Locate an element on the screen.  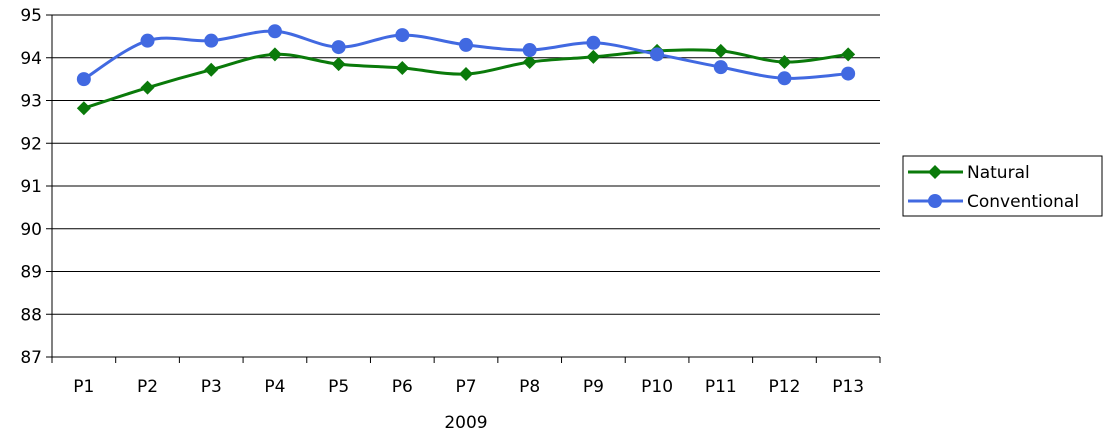
x-tick-label: P2 is located at coordinates (147, 387).